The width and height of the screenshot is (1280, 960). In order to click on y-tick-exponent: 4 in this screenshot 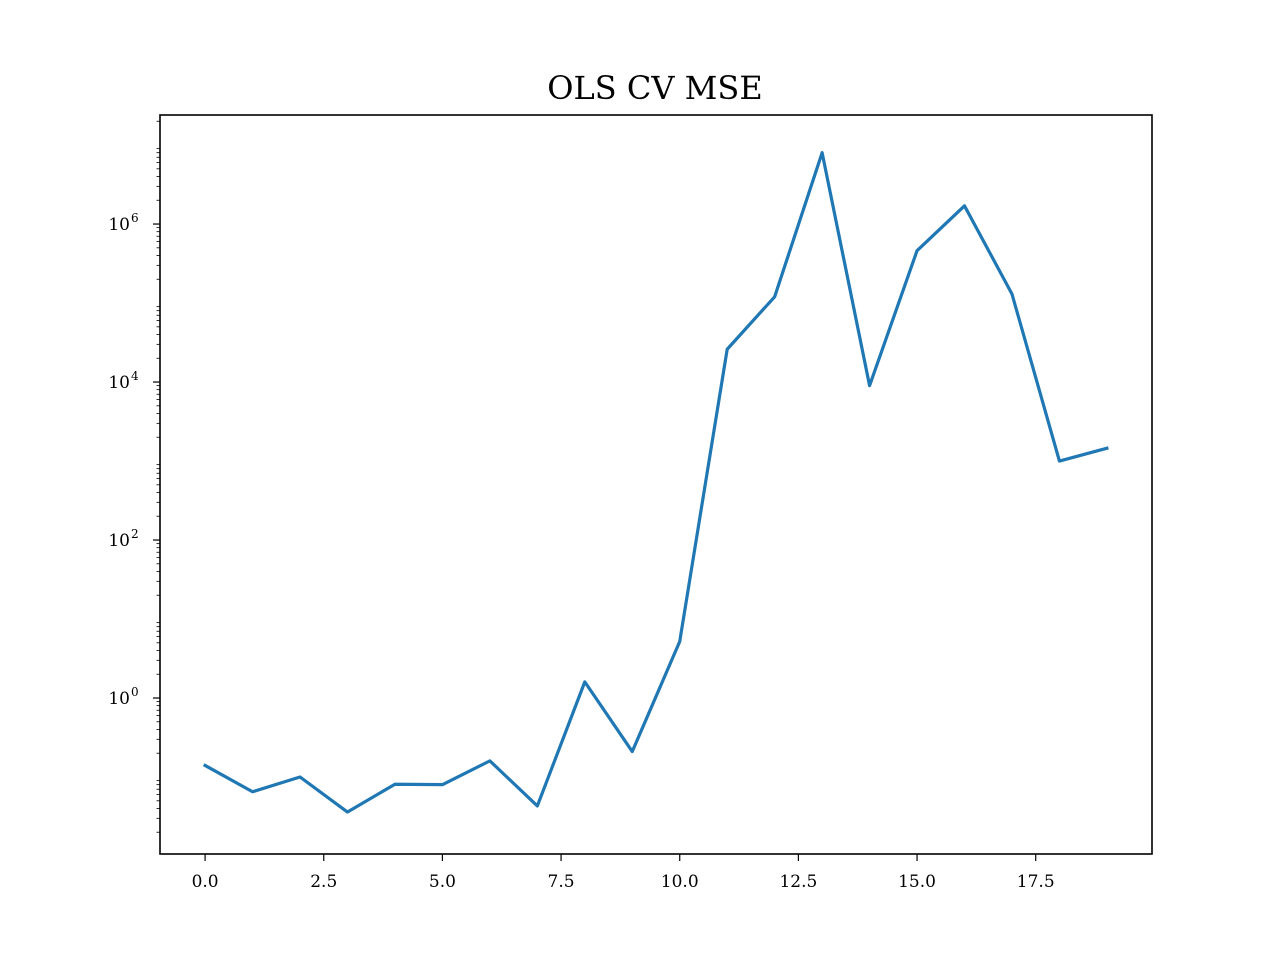, I will do `click(135, 376)`.